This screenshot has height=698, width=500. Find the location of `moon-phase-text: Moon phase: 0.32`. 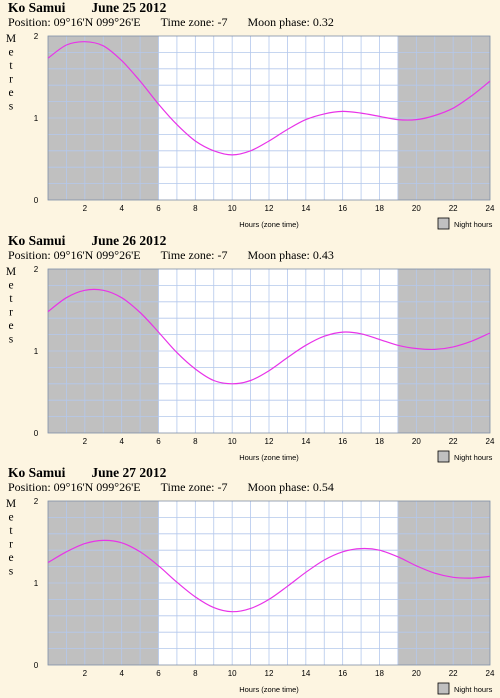

moon-phase-text: Moon phase: 0.32 is located at coordinates (290, 22).